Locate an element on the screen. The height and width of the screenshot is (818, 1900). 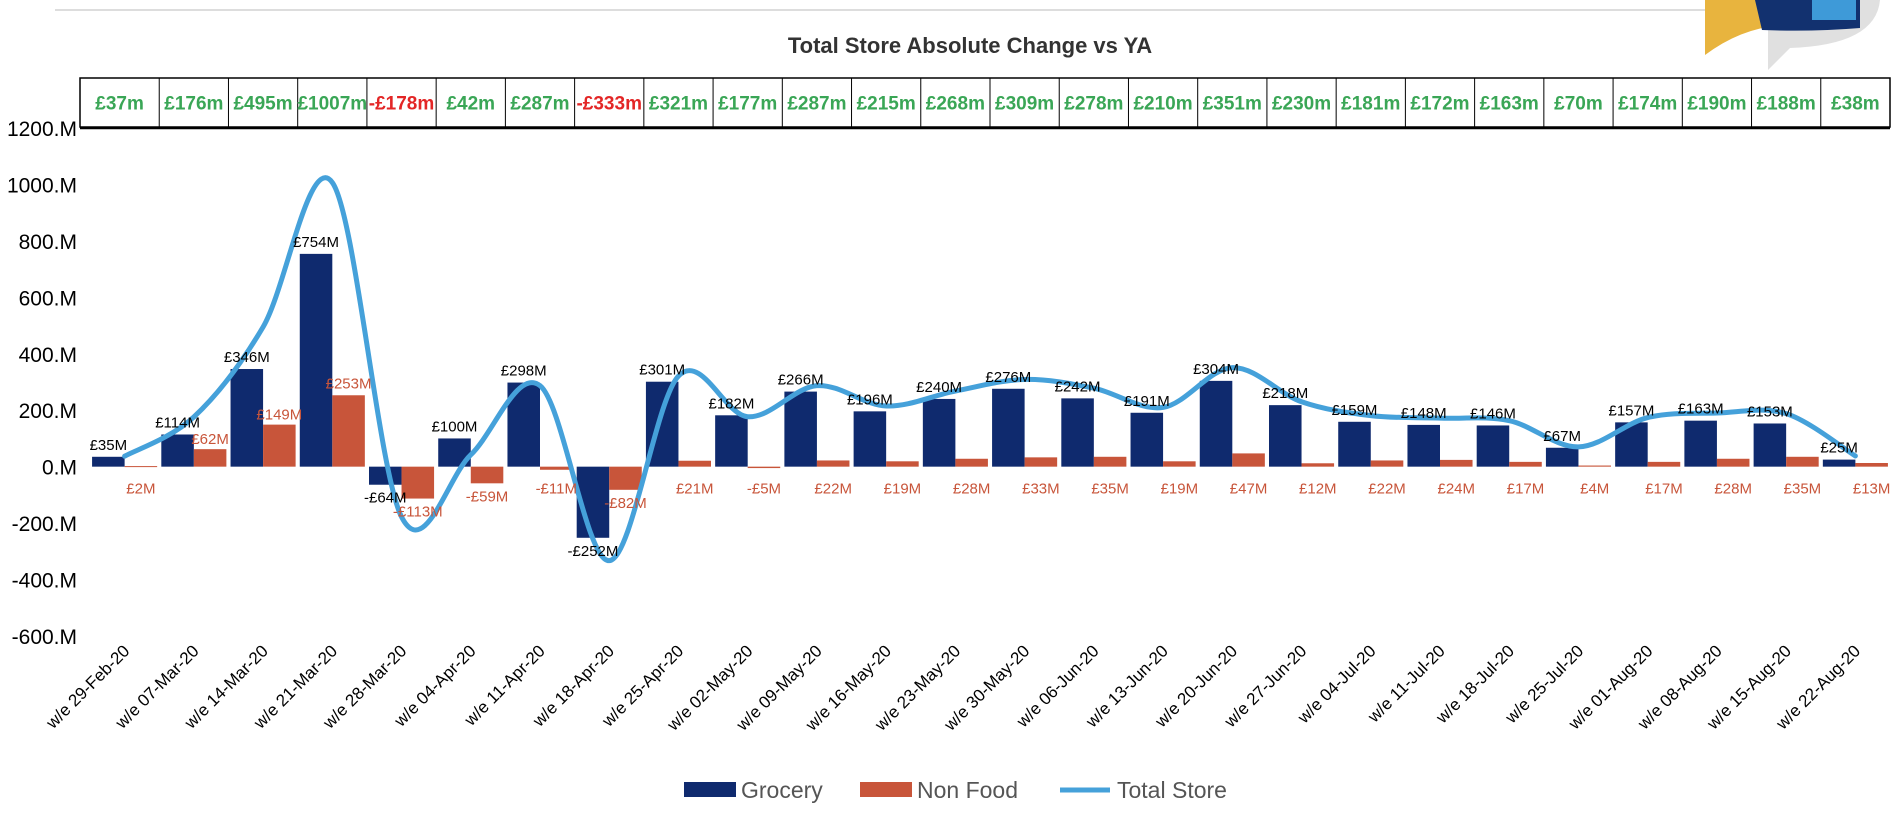
totals-table-cell: £190m is located at coordinates (1716, 104).